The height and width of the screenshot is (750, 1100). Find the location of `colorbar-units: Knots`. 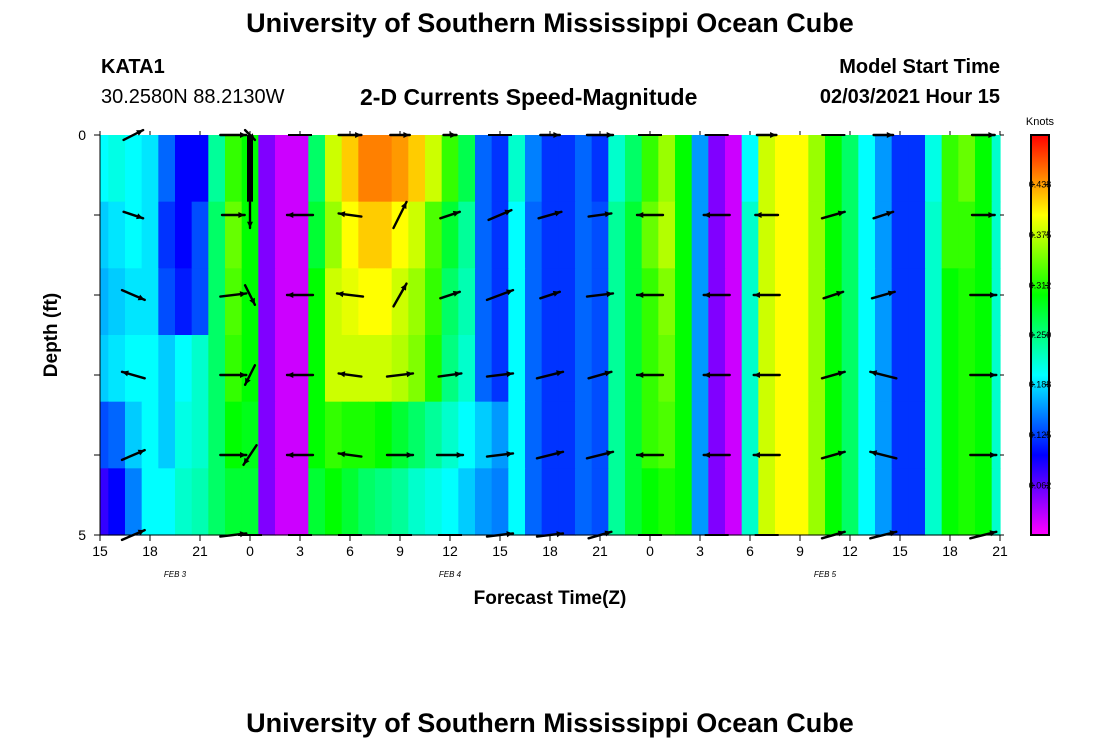

colorbar-units: Knots is located at coordinates (1040, 122).